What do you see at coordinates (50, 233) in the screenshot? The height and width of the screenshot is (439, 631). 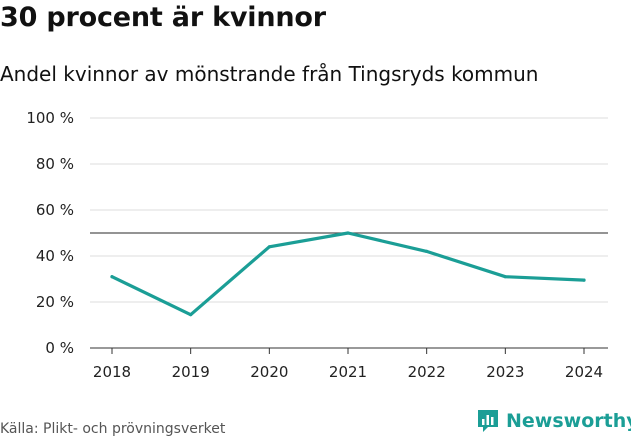 I see `y-tick-labels: 0 % 20 % 40 % 60 % 80 % 100 %` at bounding box center [50, 233].